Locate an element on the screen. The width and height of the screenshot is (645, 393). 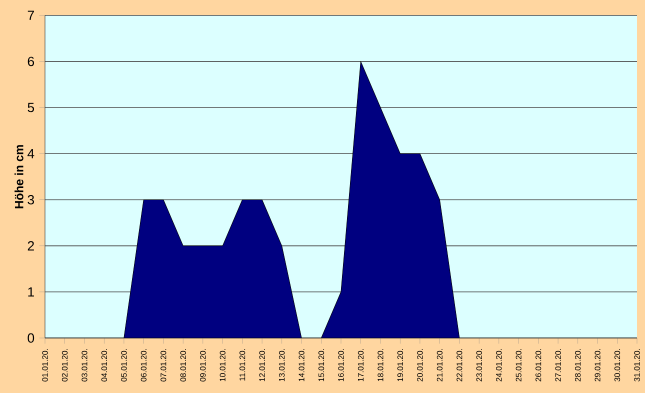
x-tick-label: 26.01.20. is located at coordinates (539, 365).